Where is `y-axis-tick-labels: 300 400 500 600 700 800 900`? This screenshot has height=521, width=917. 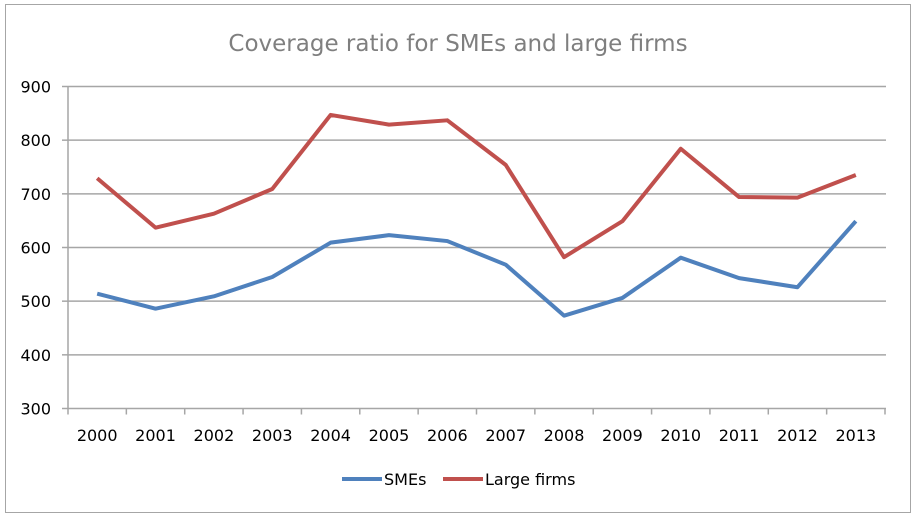
y-axis-tick-labels: 300 400 500 600 700 800 900 is located at coordinates (35, 248).